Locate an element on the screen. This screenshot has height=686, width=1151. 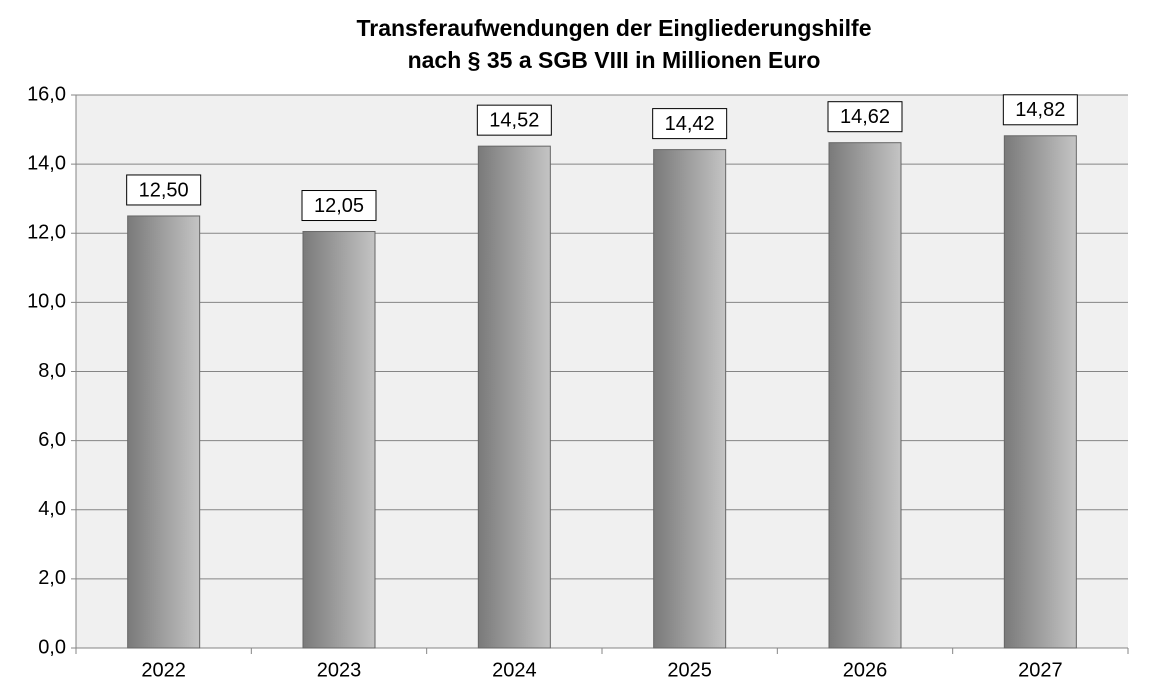
x-tick-label: 2026 is located at coordinates (865, 670).